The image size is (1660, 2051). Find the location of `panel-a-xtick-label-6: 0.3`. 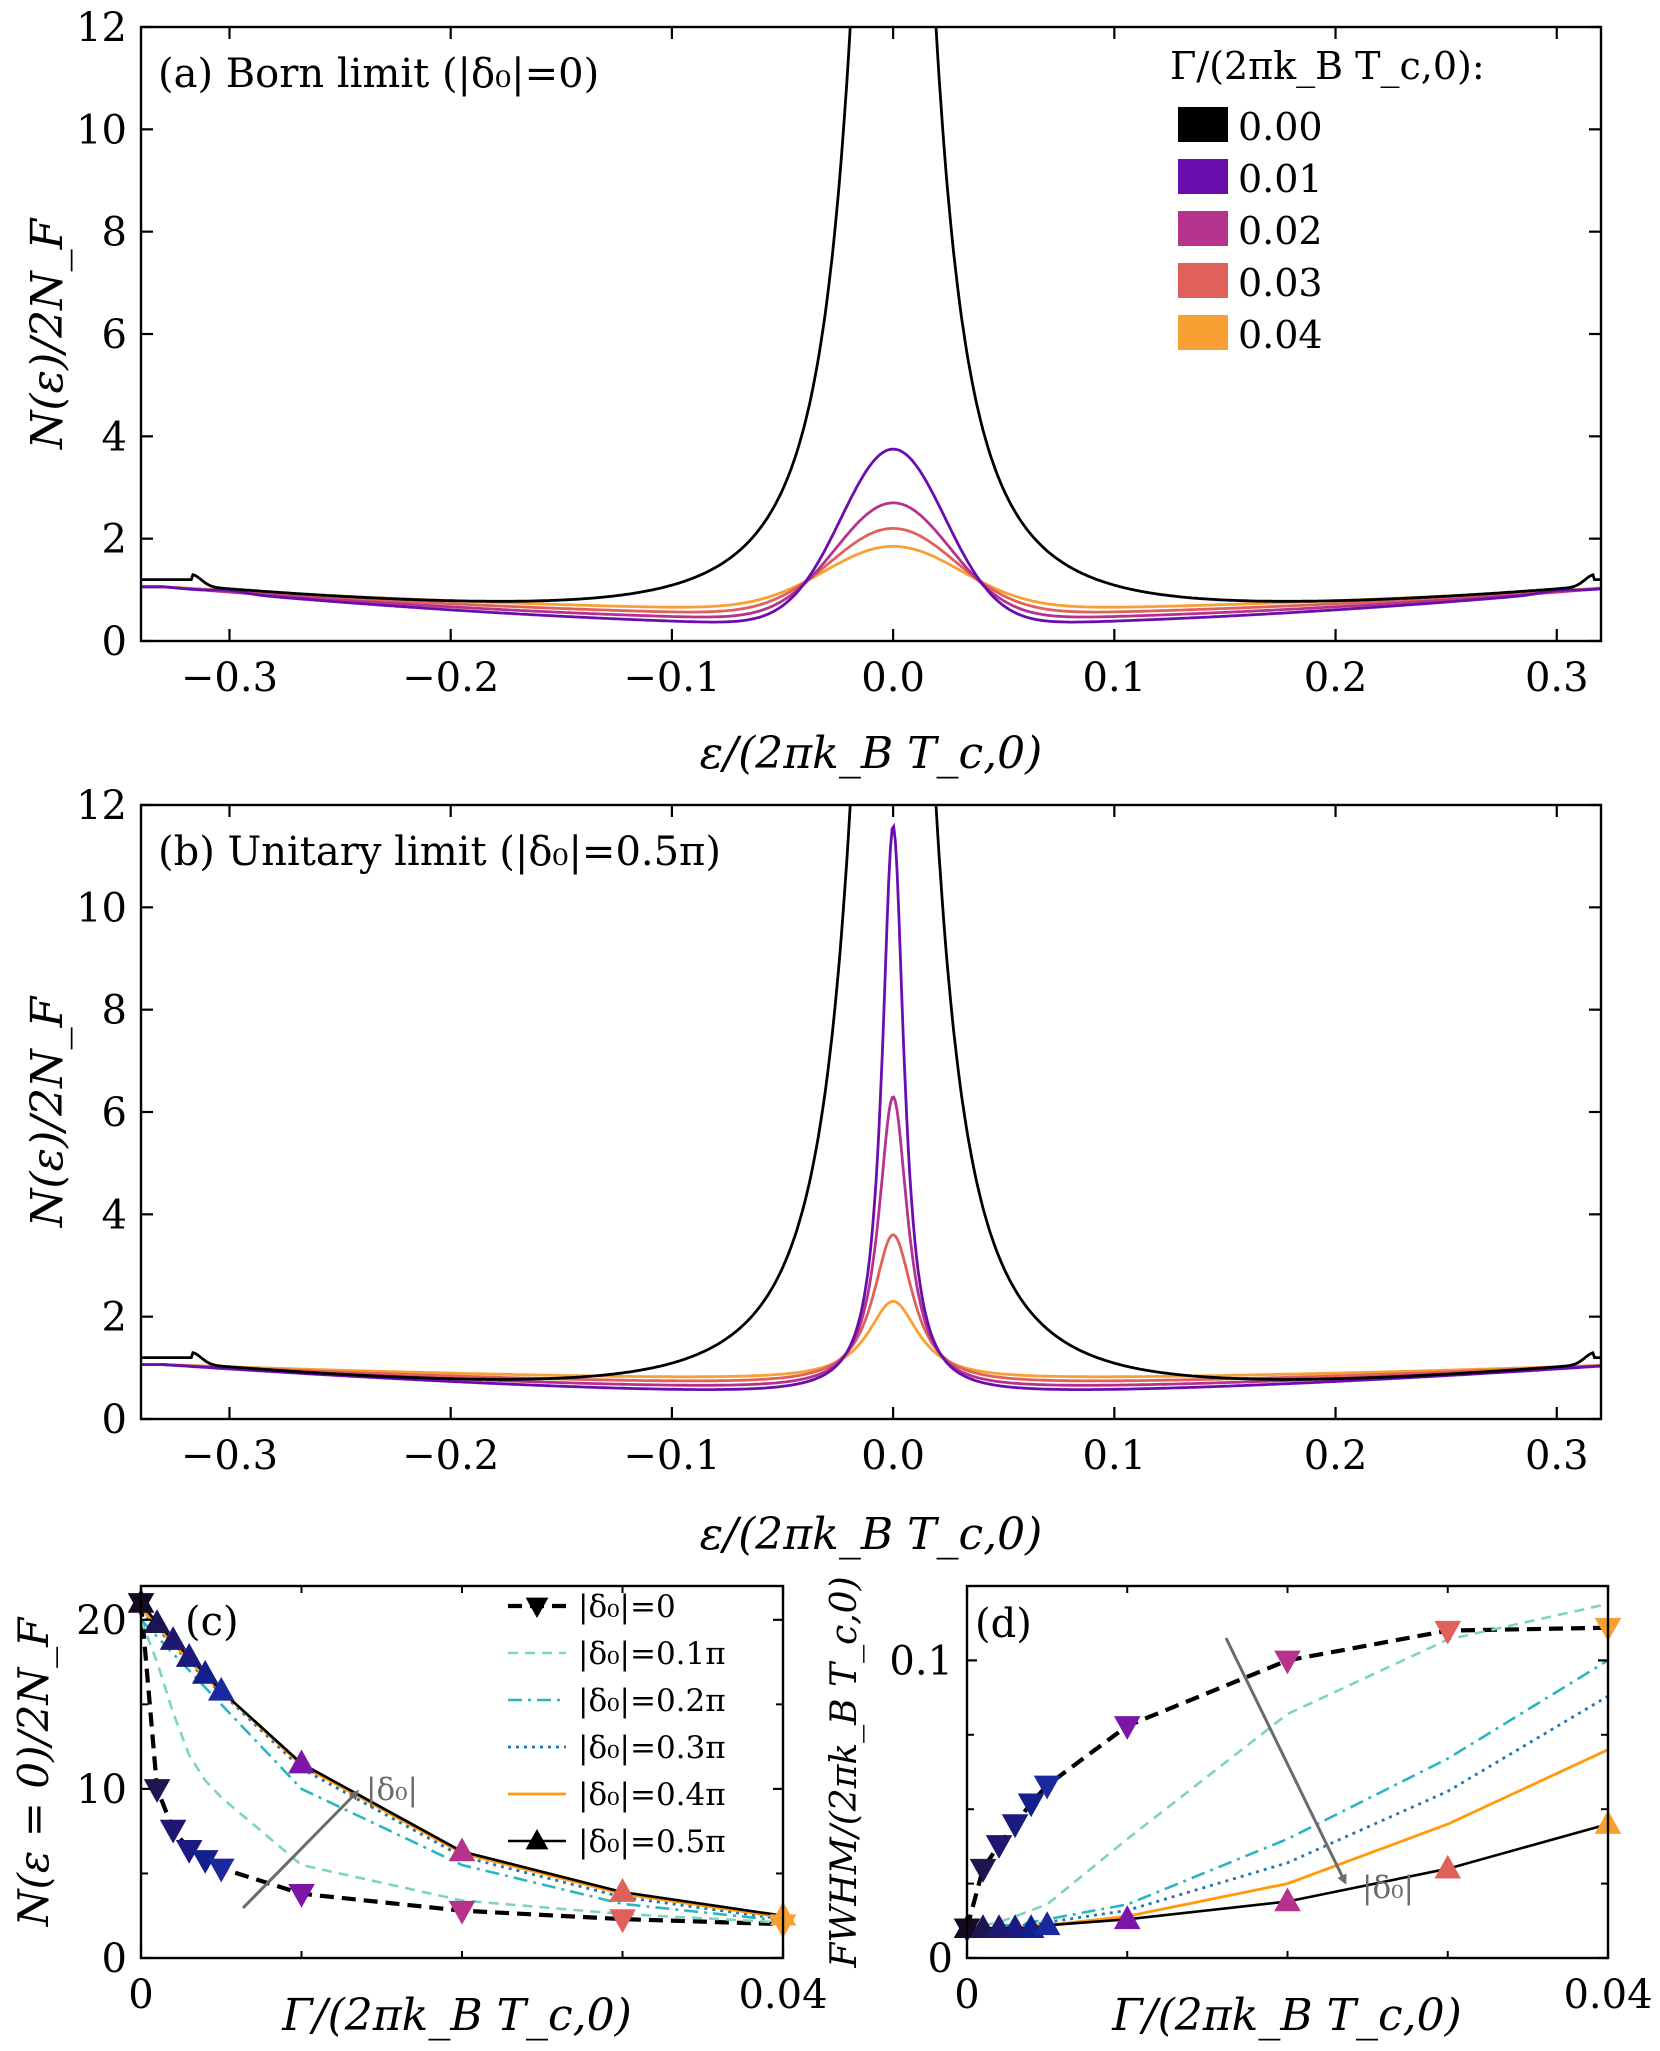

panel-a-xtick-label-6: 0.3 is located at coordinates (1557, 678).